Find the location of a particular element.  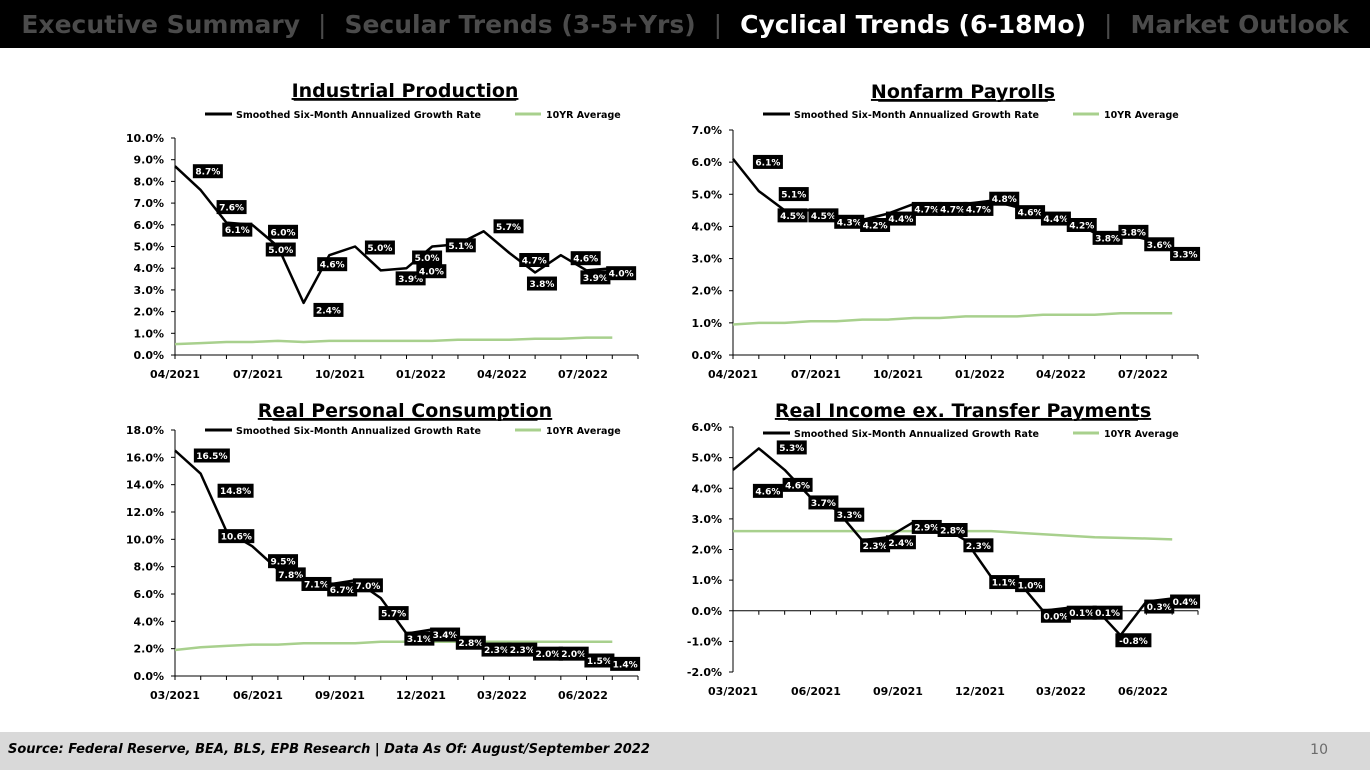

data-label: 7.1% is located at coordinates (316, 585).